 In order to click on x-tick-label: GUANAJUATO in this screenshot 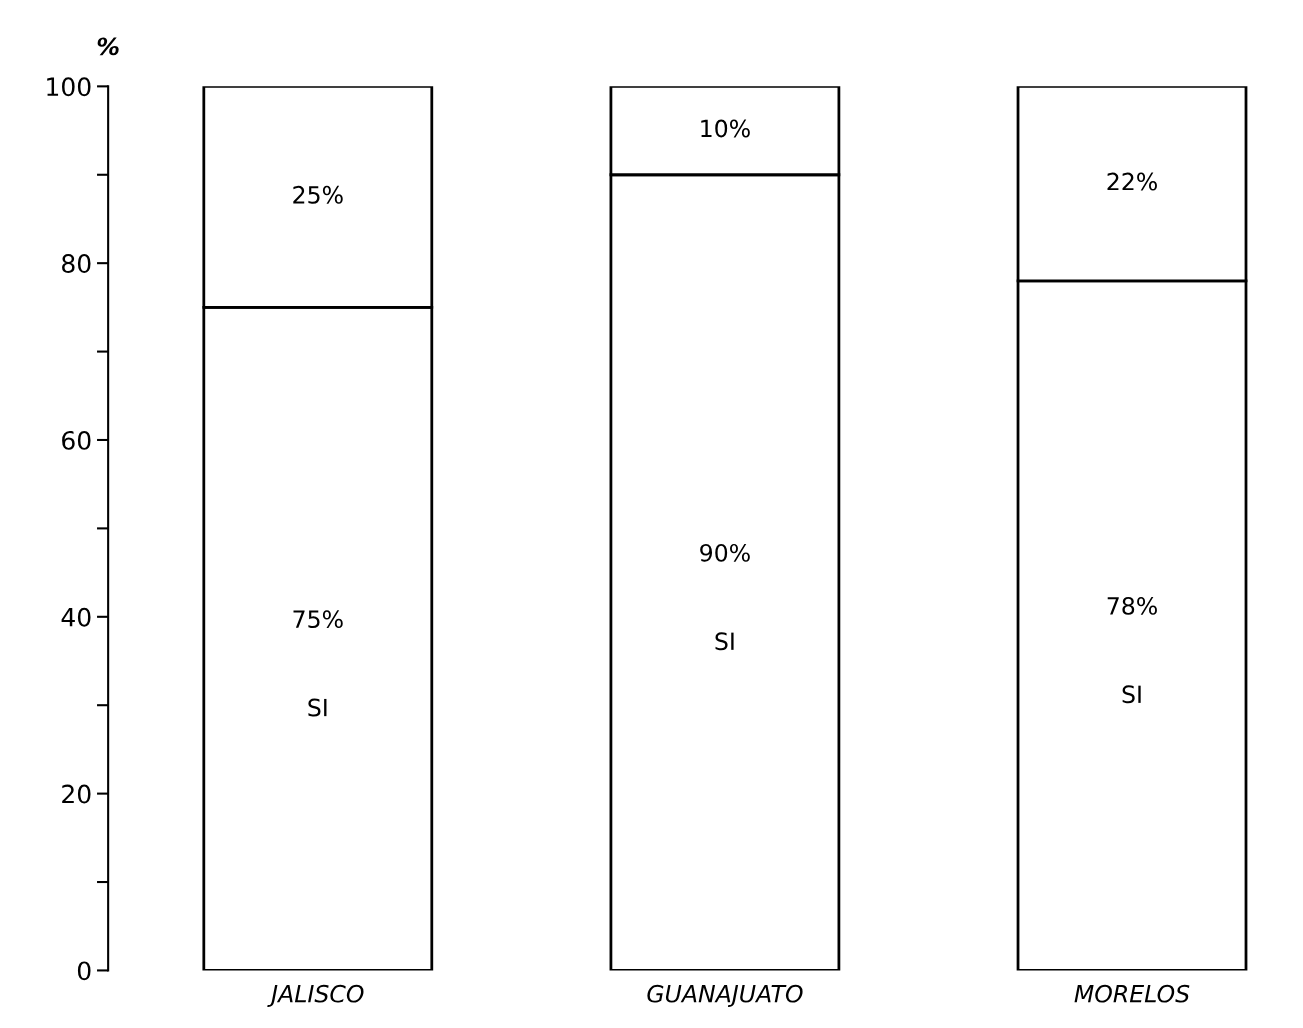, I will do `click(725, 995)`.